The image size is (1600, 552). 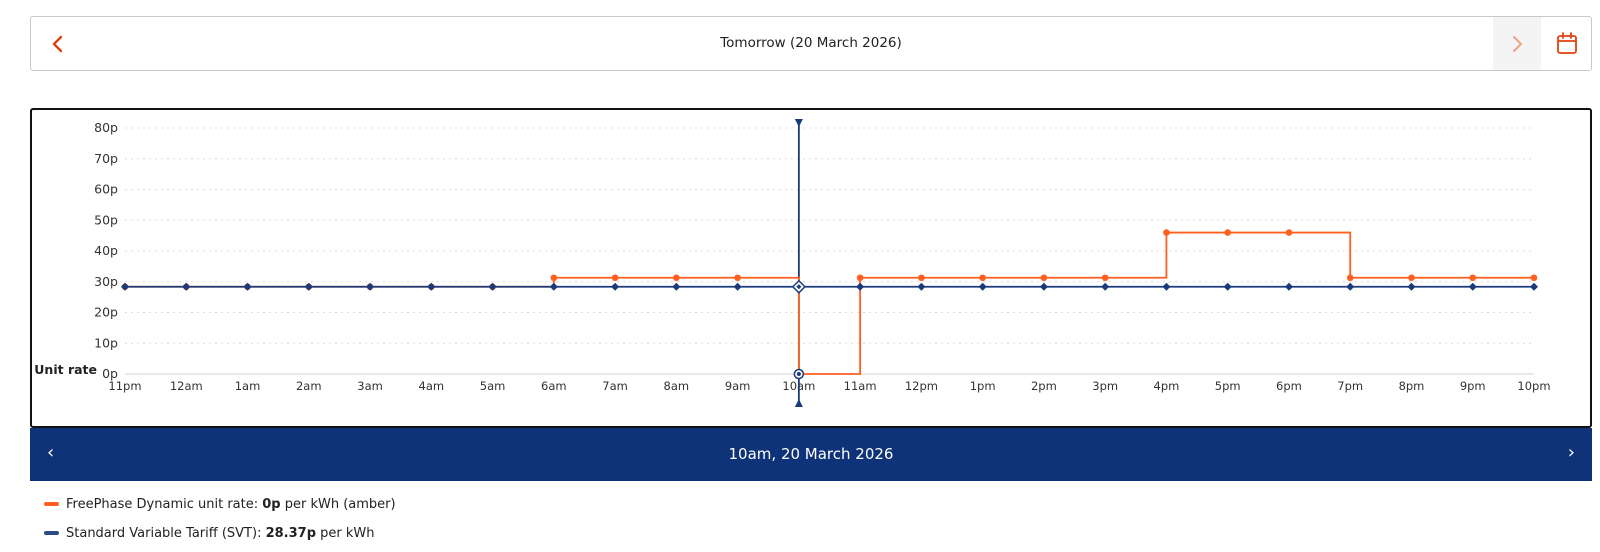 What do you see at coordinates (51, 532) in the screenshot?
I see `svt-swatch` at bounding box center [51, 532].